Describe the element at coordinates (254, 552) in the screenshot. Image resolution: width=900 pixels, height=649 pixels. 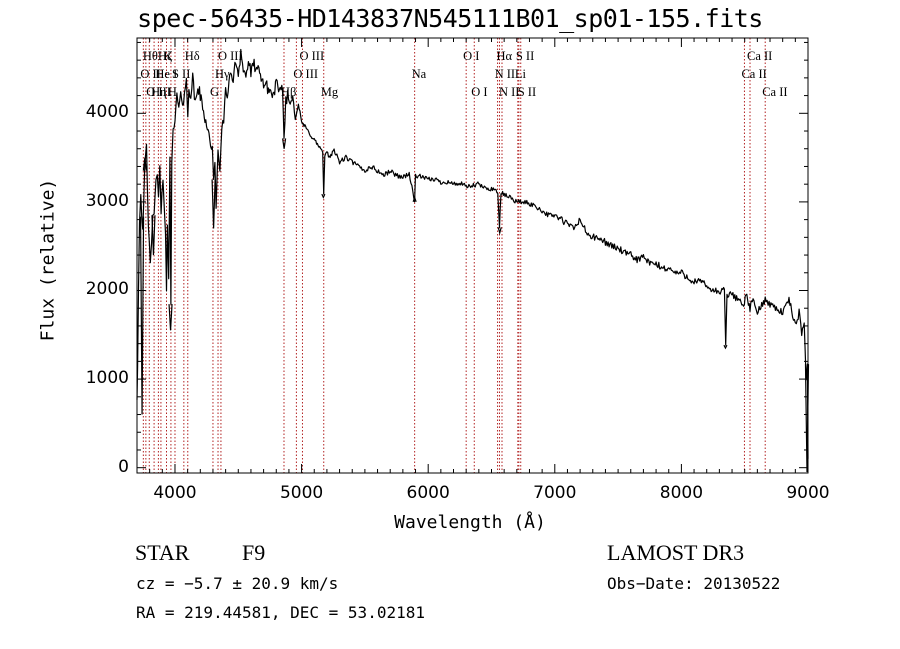
I see `object-subclass: F9` at that location.